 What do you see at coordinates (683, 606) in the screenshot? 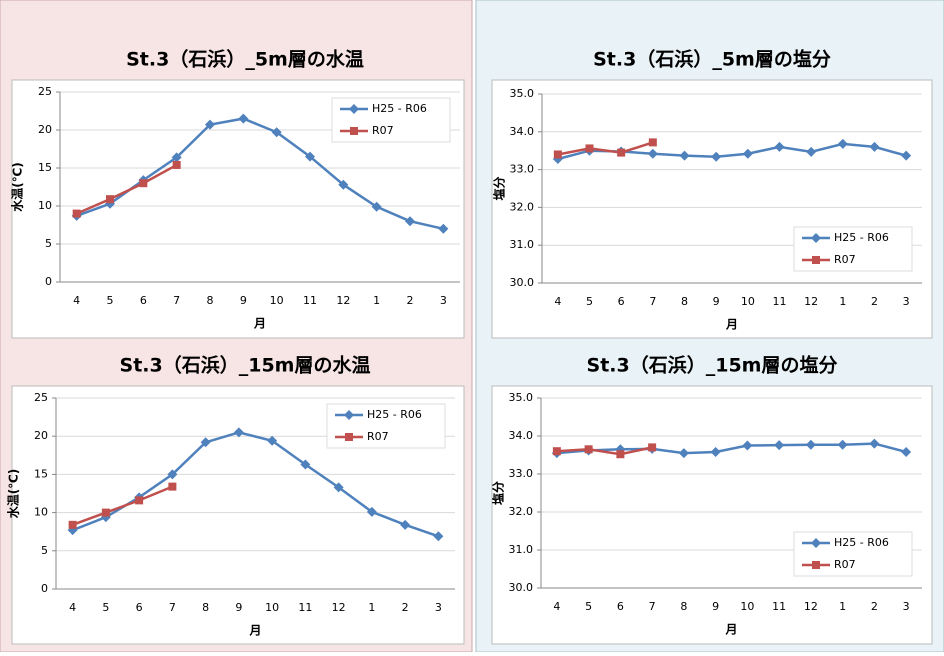
I see `x-tick-label: 8` at bounding box center [683, 606].